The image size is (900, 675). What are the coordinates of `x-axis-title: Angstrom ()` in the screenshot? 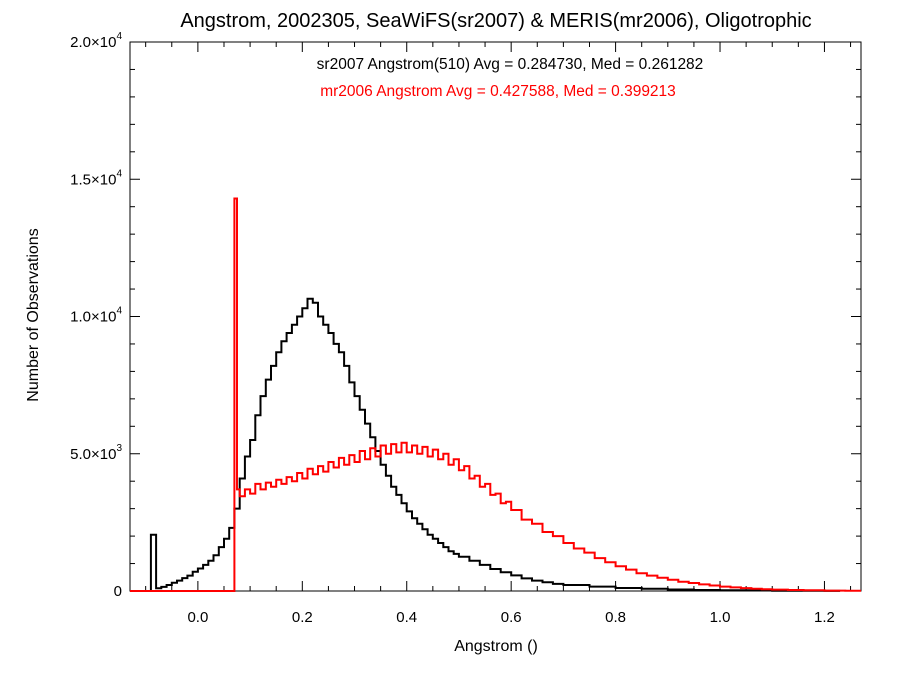 It's located at (496, 646).